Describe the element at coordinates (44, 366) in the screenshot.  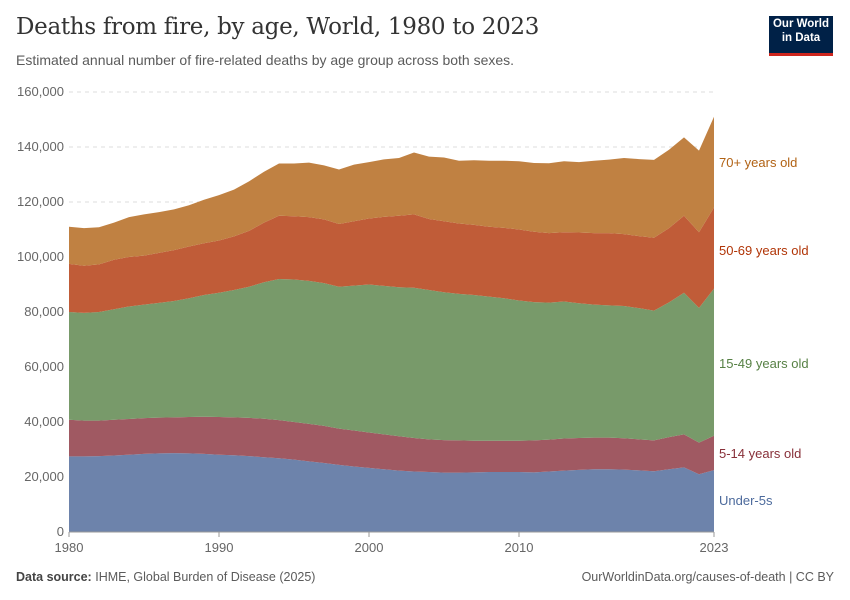
I see `y-tick-label: 60,000` at that location.